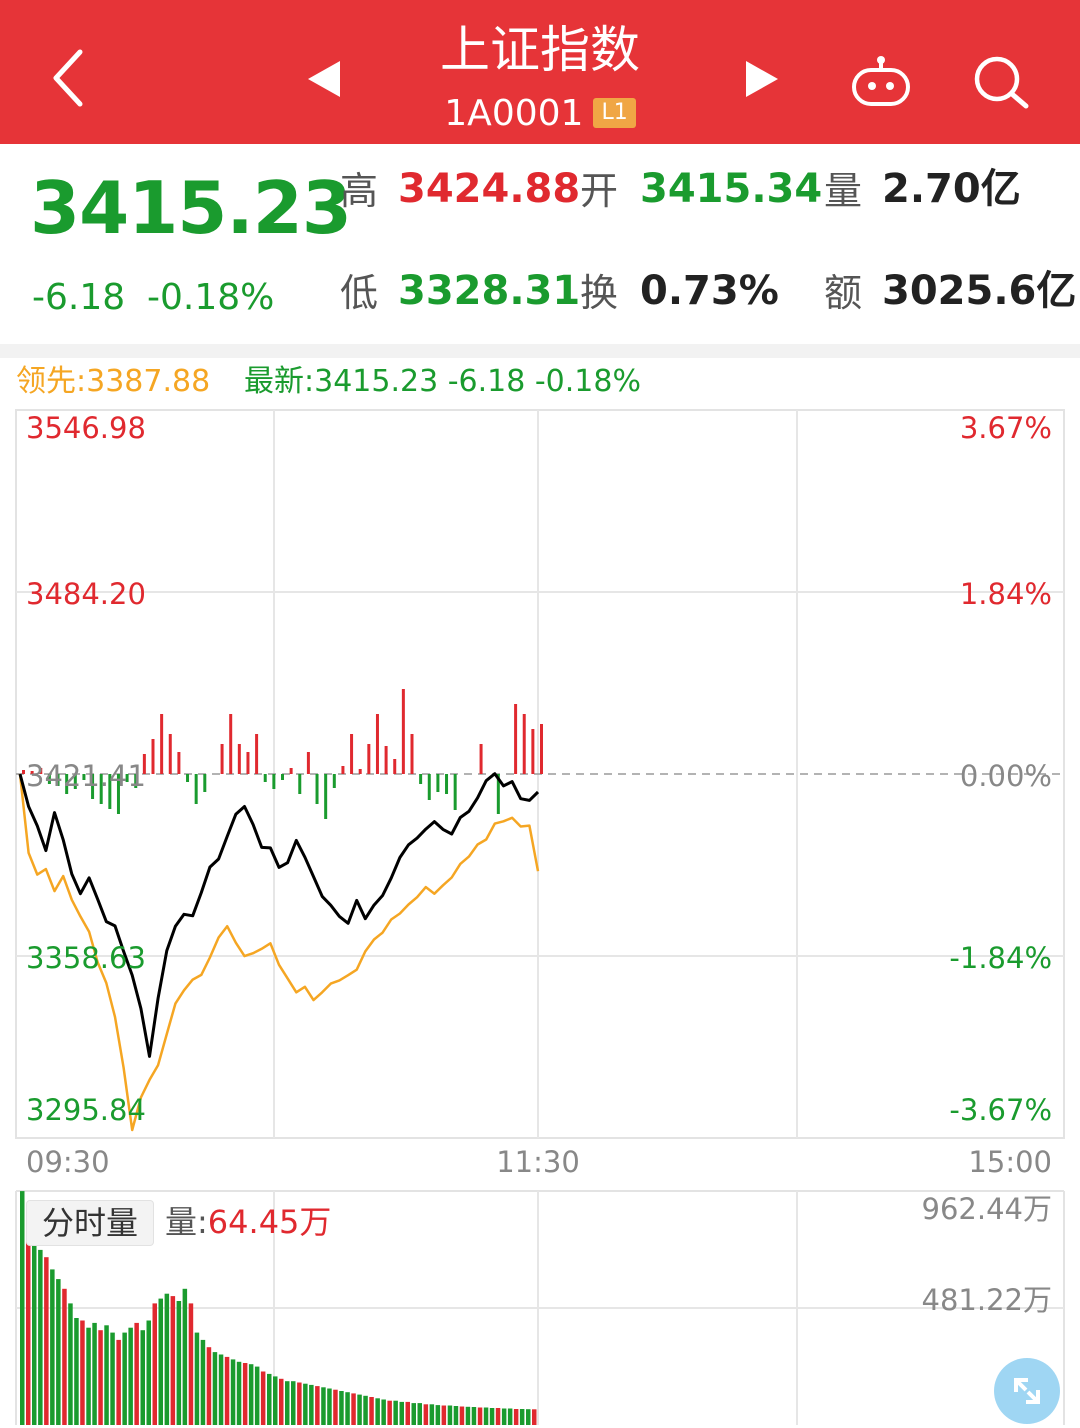 The image size is (1080, 1428). I want to click on volume-value: 2.70亿, so click(951, 189).